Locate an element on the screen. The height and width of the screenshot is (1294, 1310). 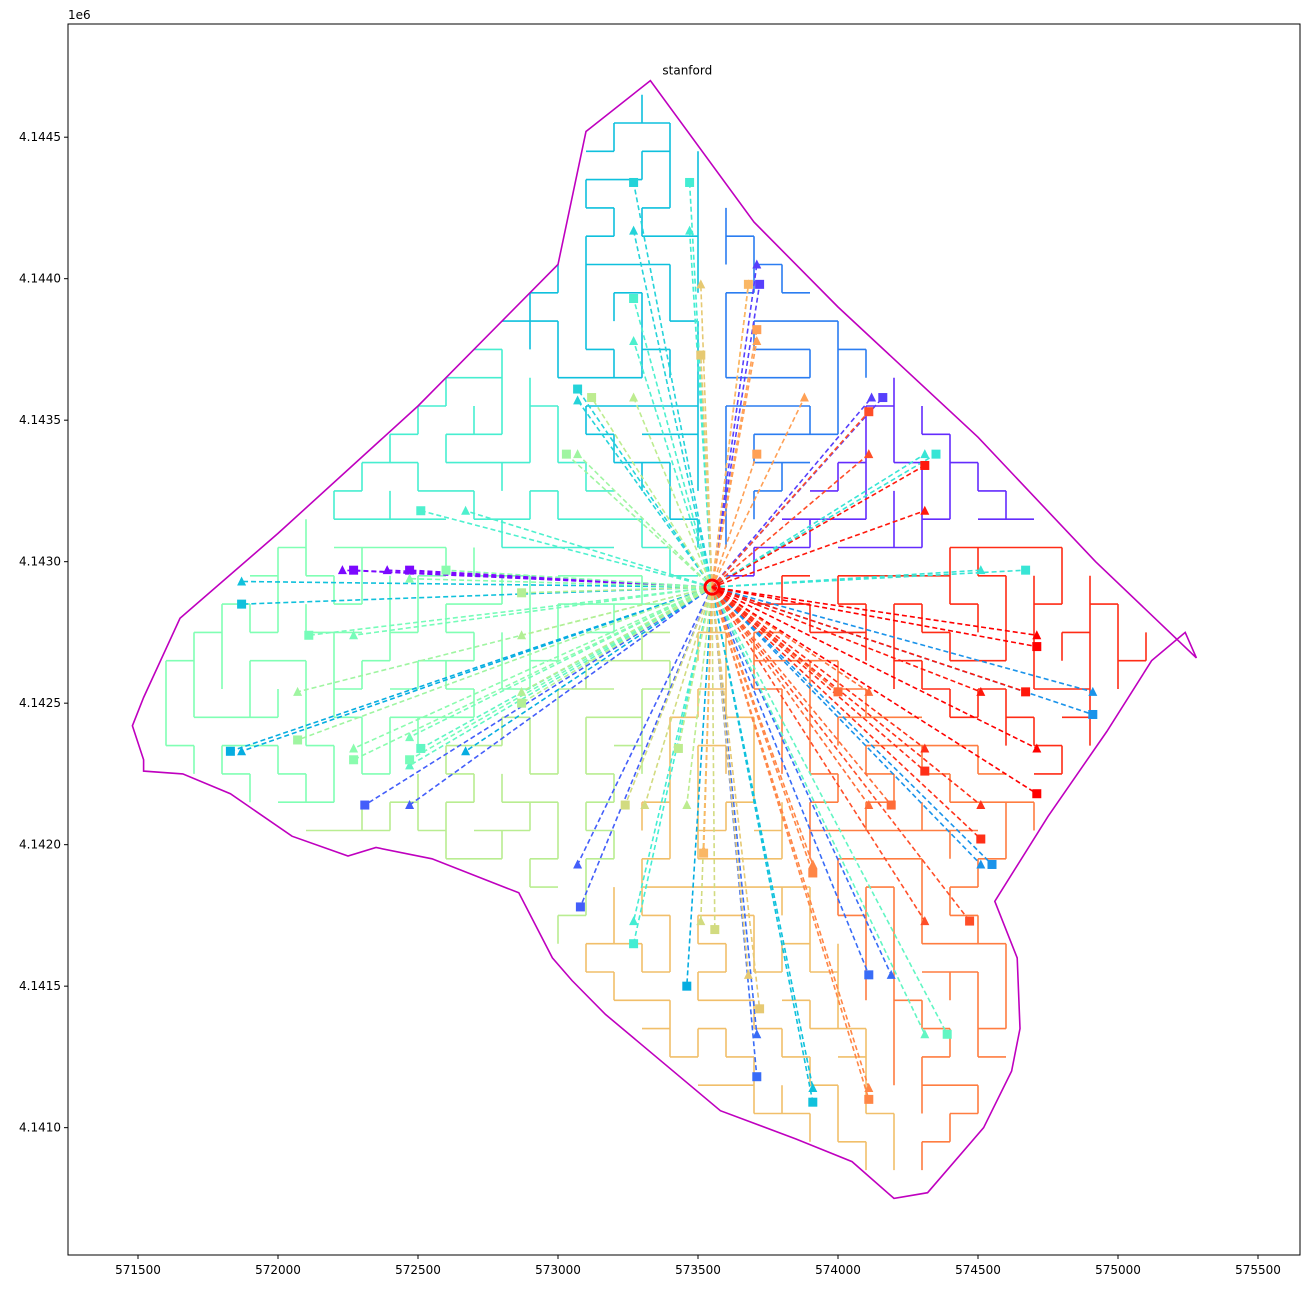
y-axis-offset-label: 1e6 is located at coordinates (79, 15).